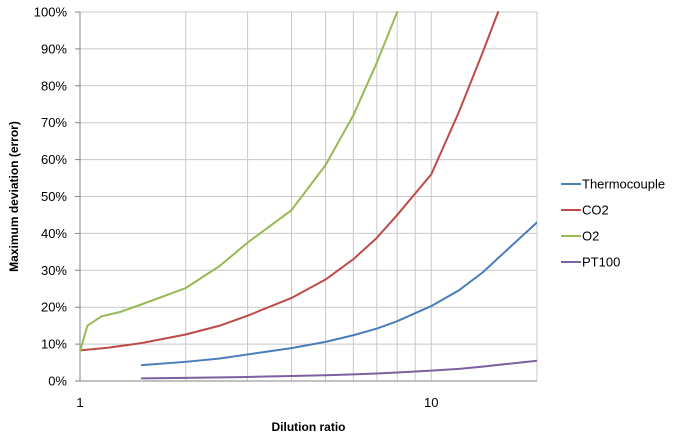 This screenshot has height=438, width=685. Describe the element at coordinates (54, 196) in the screenshot. I see `y-tick-label: 50%` at that location.